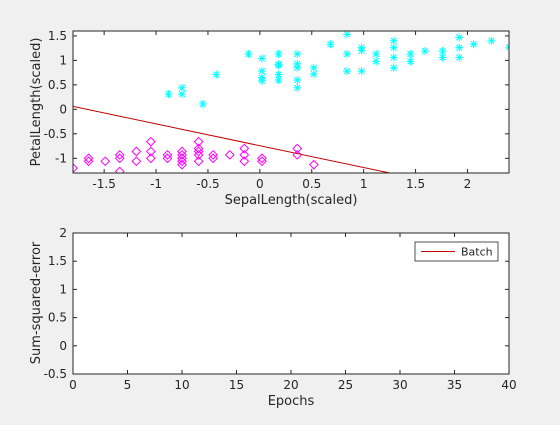 Image resolution: width=560 pixels, height=425 pixels. I want to click on scatter-xtick-label: -1, so click(156, 184).